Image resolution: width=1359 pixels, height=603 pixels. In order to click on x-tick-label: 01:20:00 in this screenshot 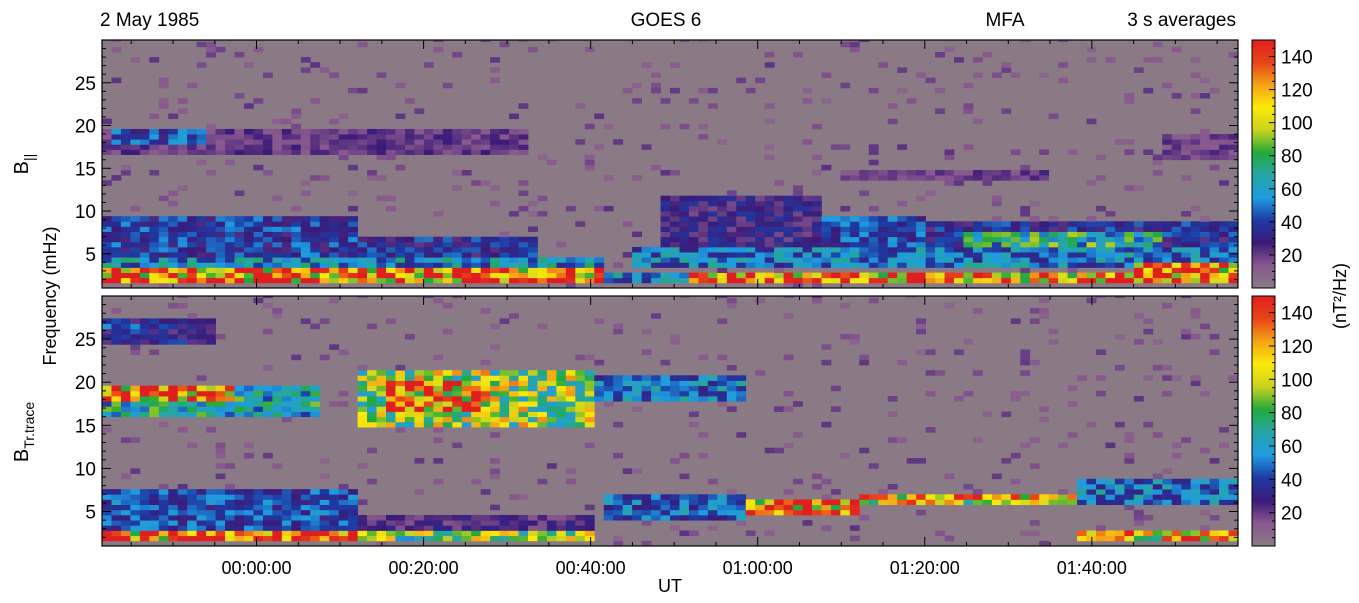, I will do `click(925, 568)`.